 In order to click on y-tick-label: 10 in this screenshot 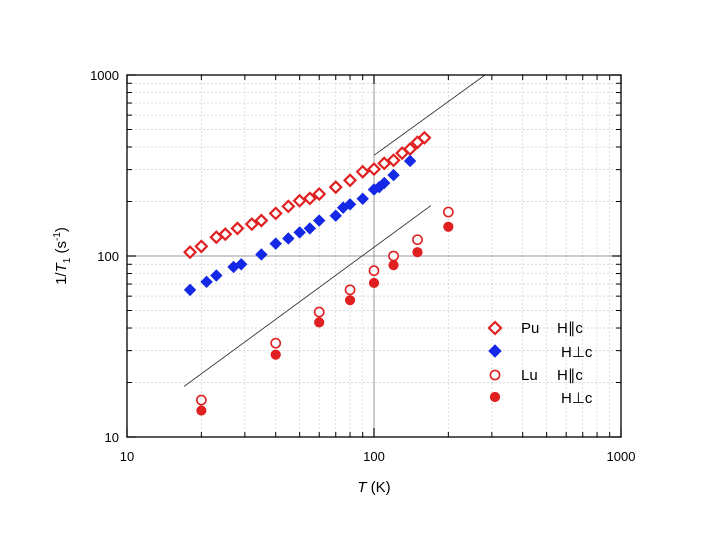, I will do `click(112, 437)`.